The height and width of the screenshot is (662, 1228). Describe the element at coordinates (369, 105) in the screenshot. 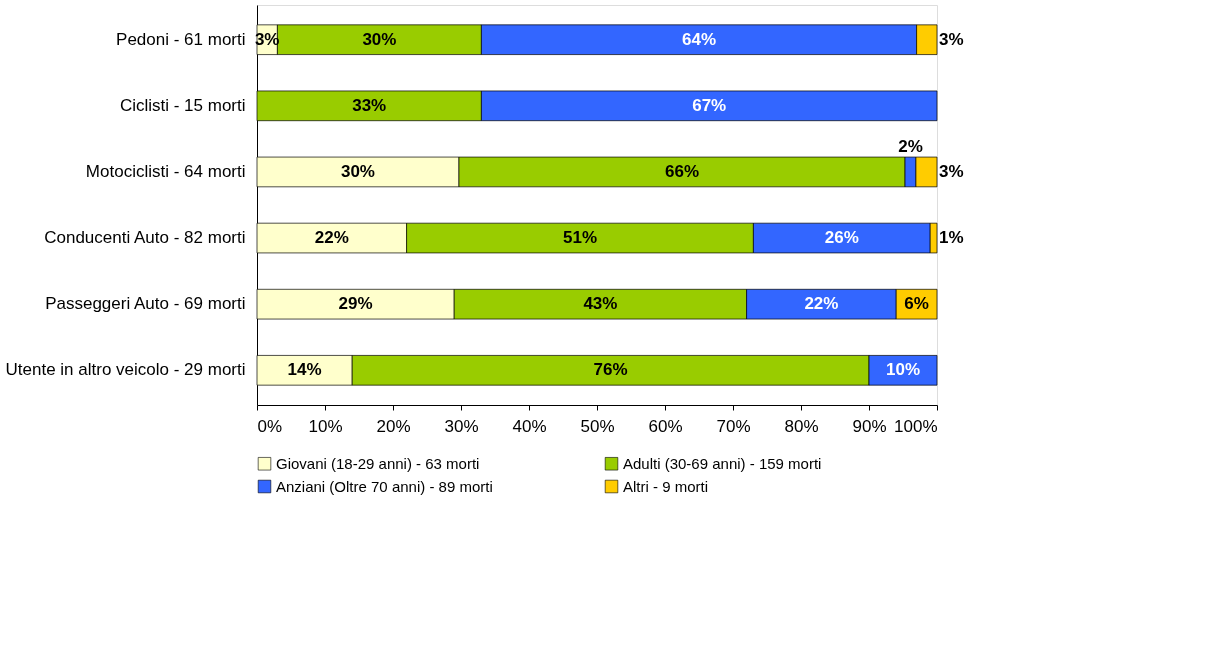

I see `data-label: 33%` at that location.